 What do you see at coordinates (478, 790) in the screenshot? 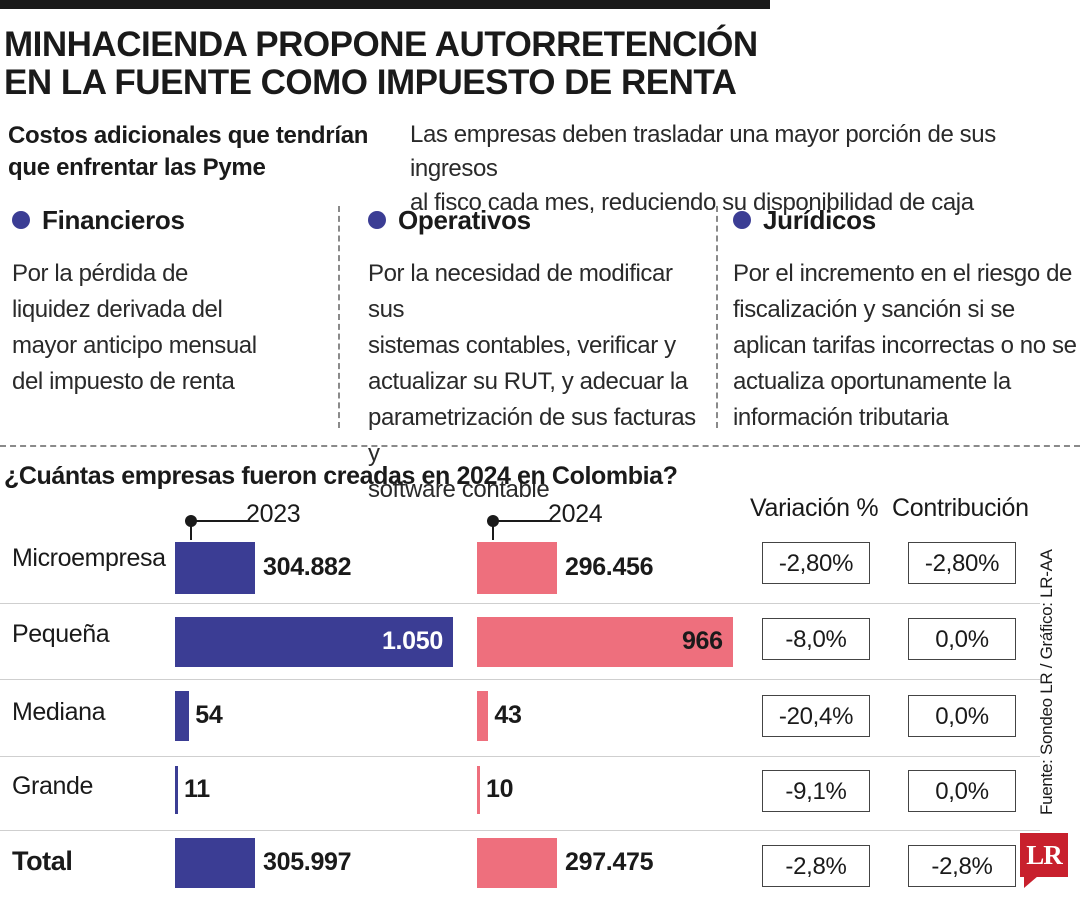
I see `bar-2024-grande` at bounding box center [478, 790].